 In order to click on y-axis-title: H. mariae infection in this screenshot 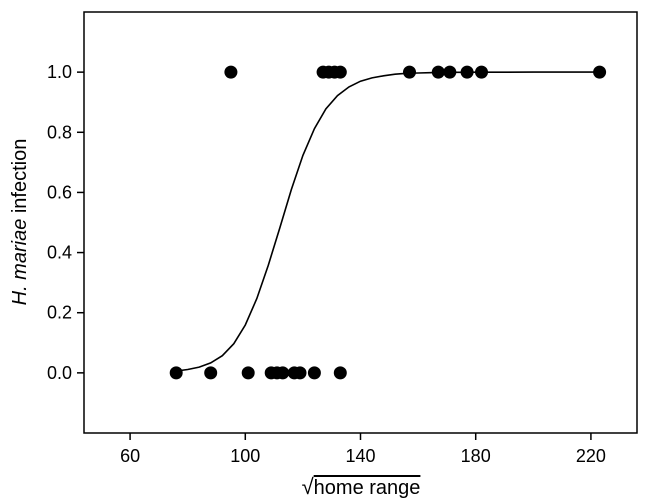, I will do `click(20, 222)`.